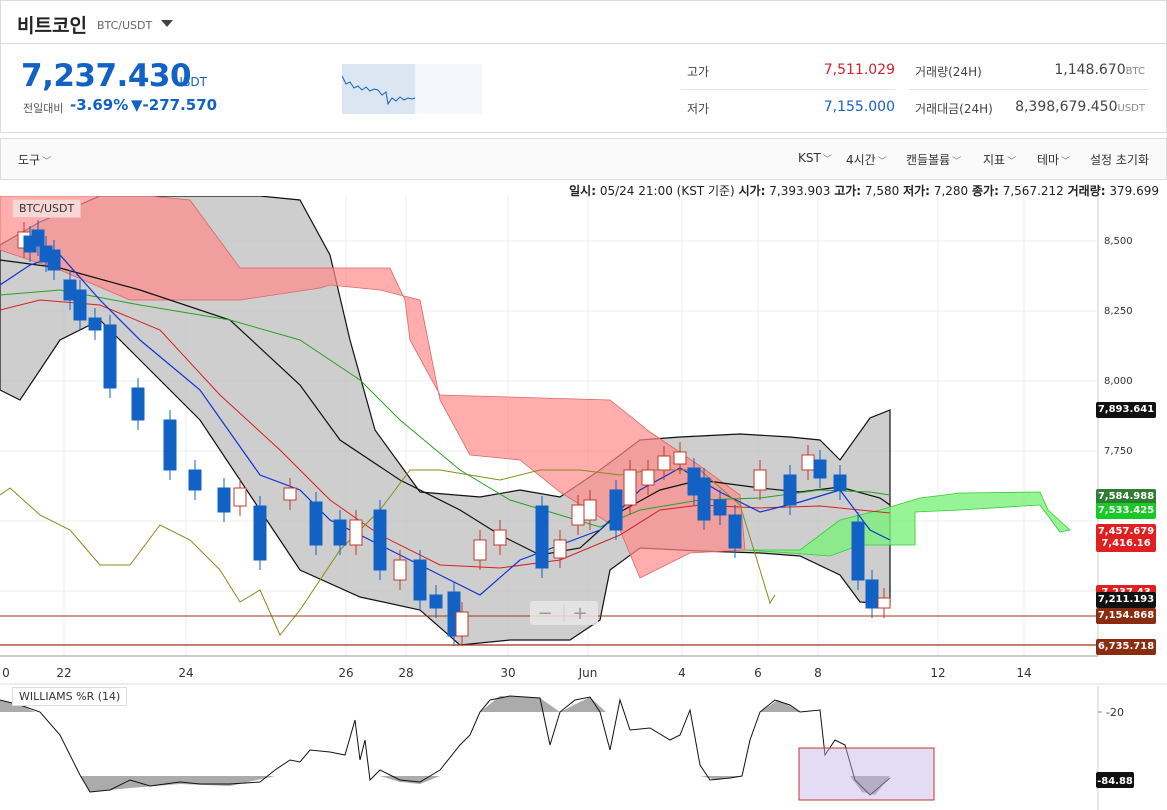  Describe the element at coordinates (1126, 600) in the screenshot. I see `price-tag: 7,211.193` at that location.